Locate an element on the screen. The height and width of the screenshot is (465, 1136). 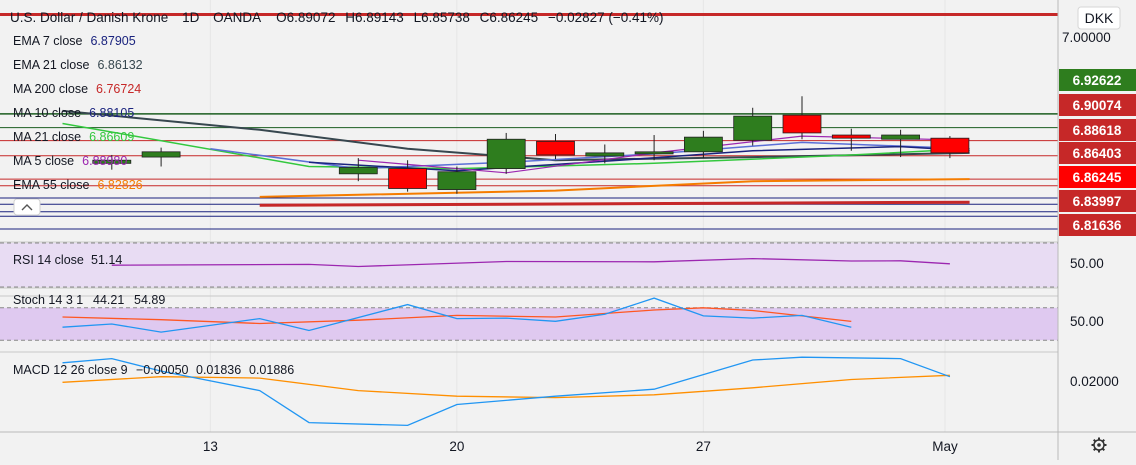
legend-ema7: EMA 7 close 6.87905 is located at coordinates (74, 41).